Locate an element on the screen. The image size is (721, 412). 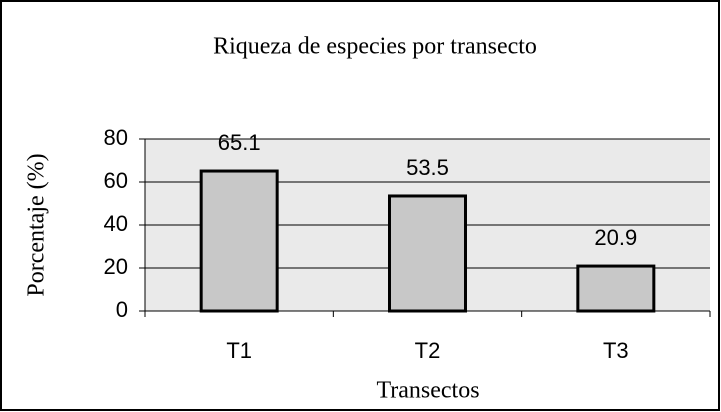
data-label: 65.1 is located at coordinates (239, 142).